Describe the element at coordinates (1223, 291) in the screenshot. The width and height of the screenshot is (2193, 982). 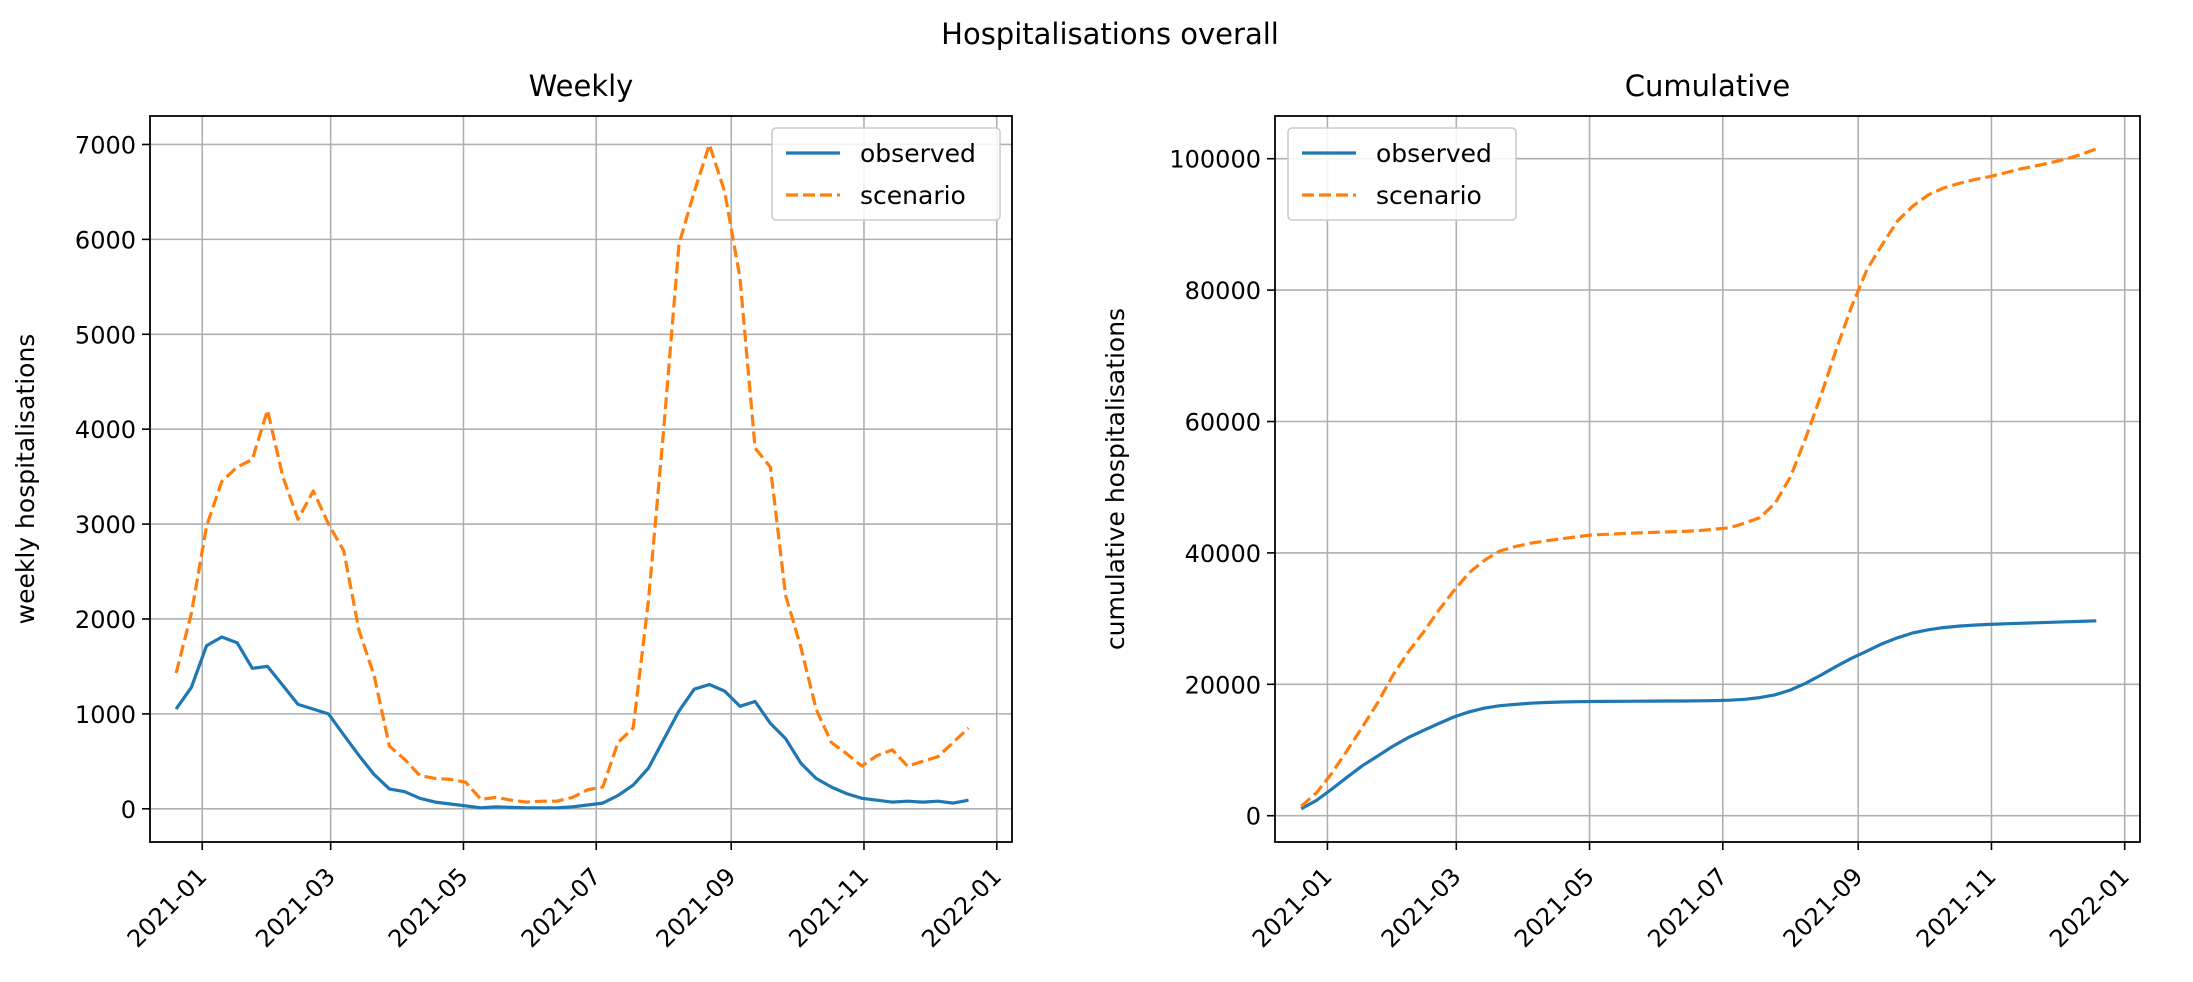
I see `y-tick-label: 80000` at that location.